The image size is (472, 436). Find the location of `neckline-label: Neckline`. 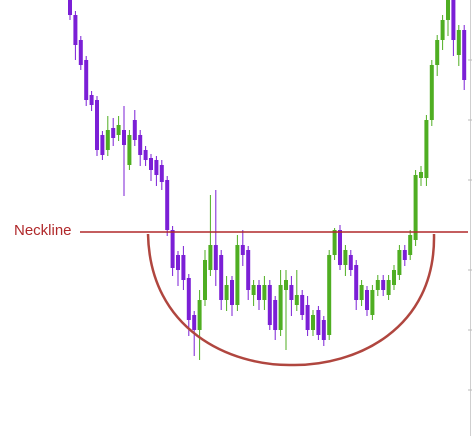

neckline-label: Neckline is located at coordinates (43, 230).